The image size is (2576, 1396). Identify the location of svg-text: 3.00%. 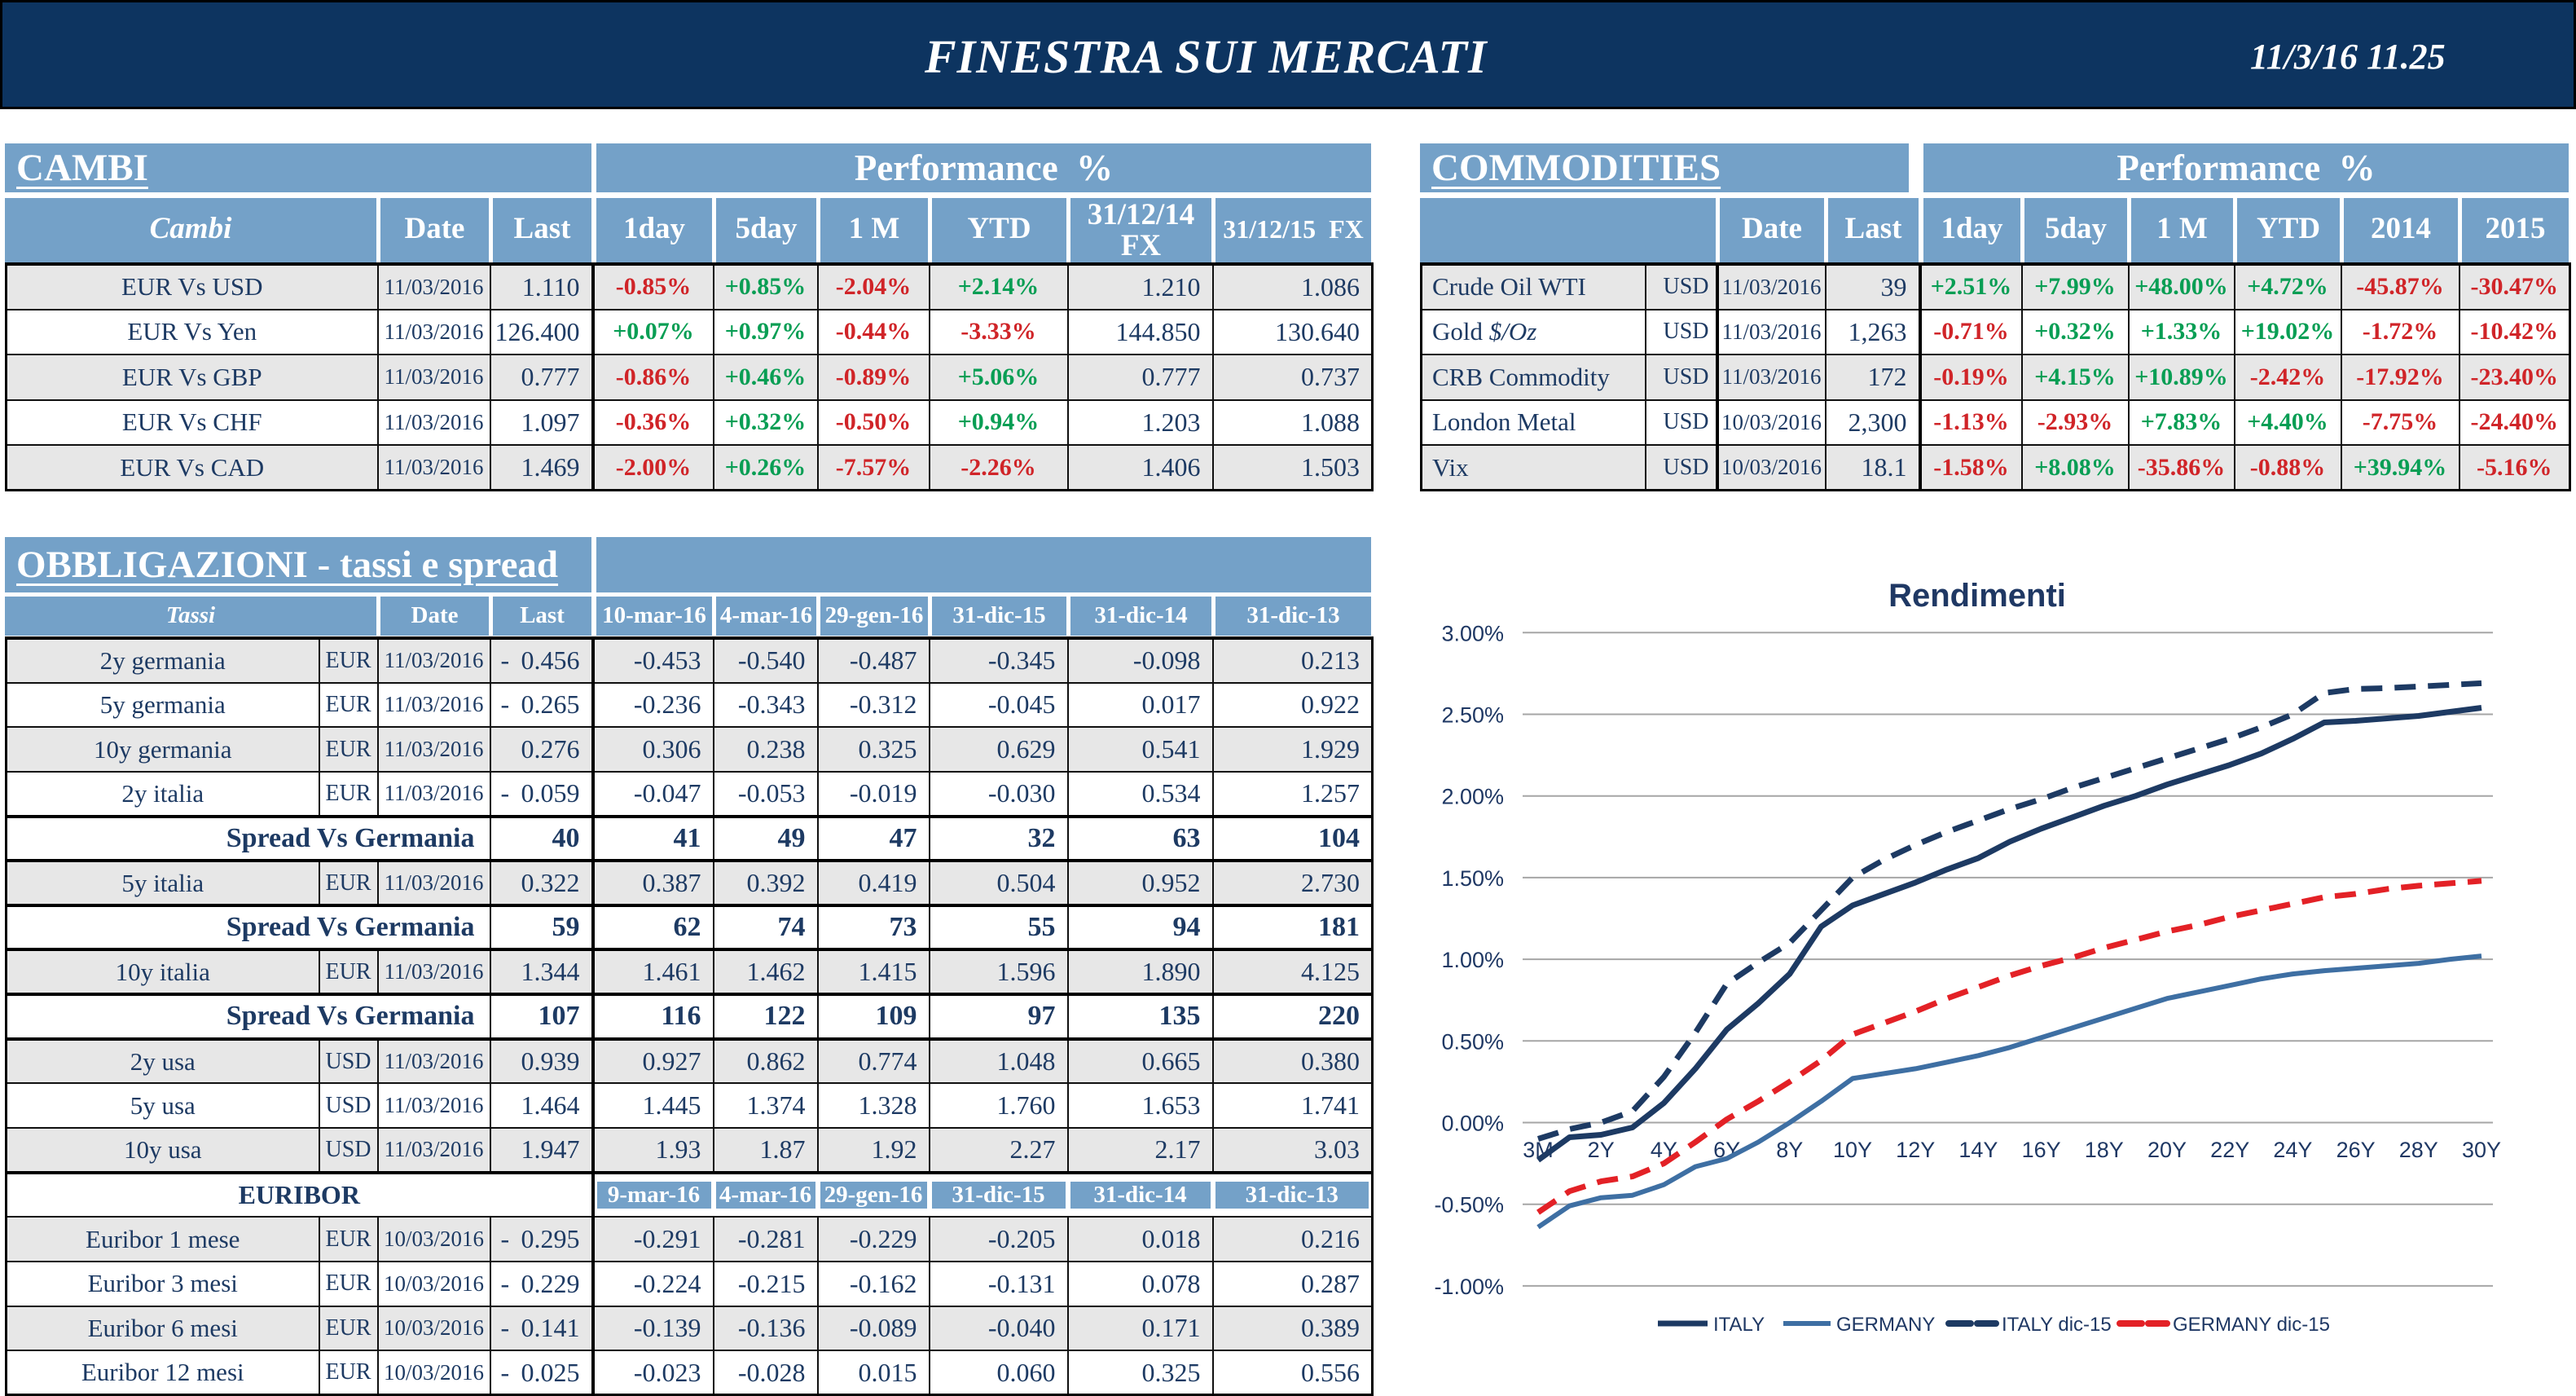
(1472, 633).